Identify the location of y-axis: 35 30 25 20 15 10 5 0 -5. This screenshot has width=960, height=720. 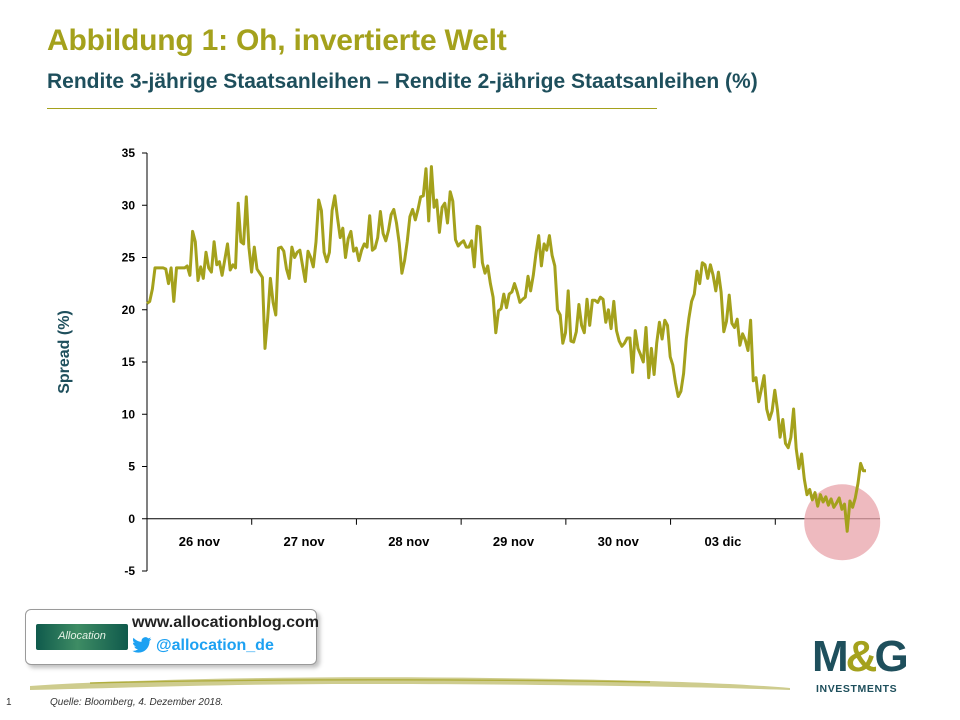
(135, 362).